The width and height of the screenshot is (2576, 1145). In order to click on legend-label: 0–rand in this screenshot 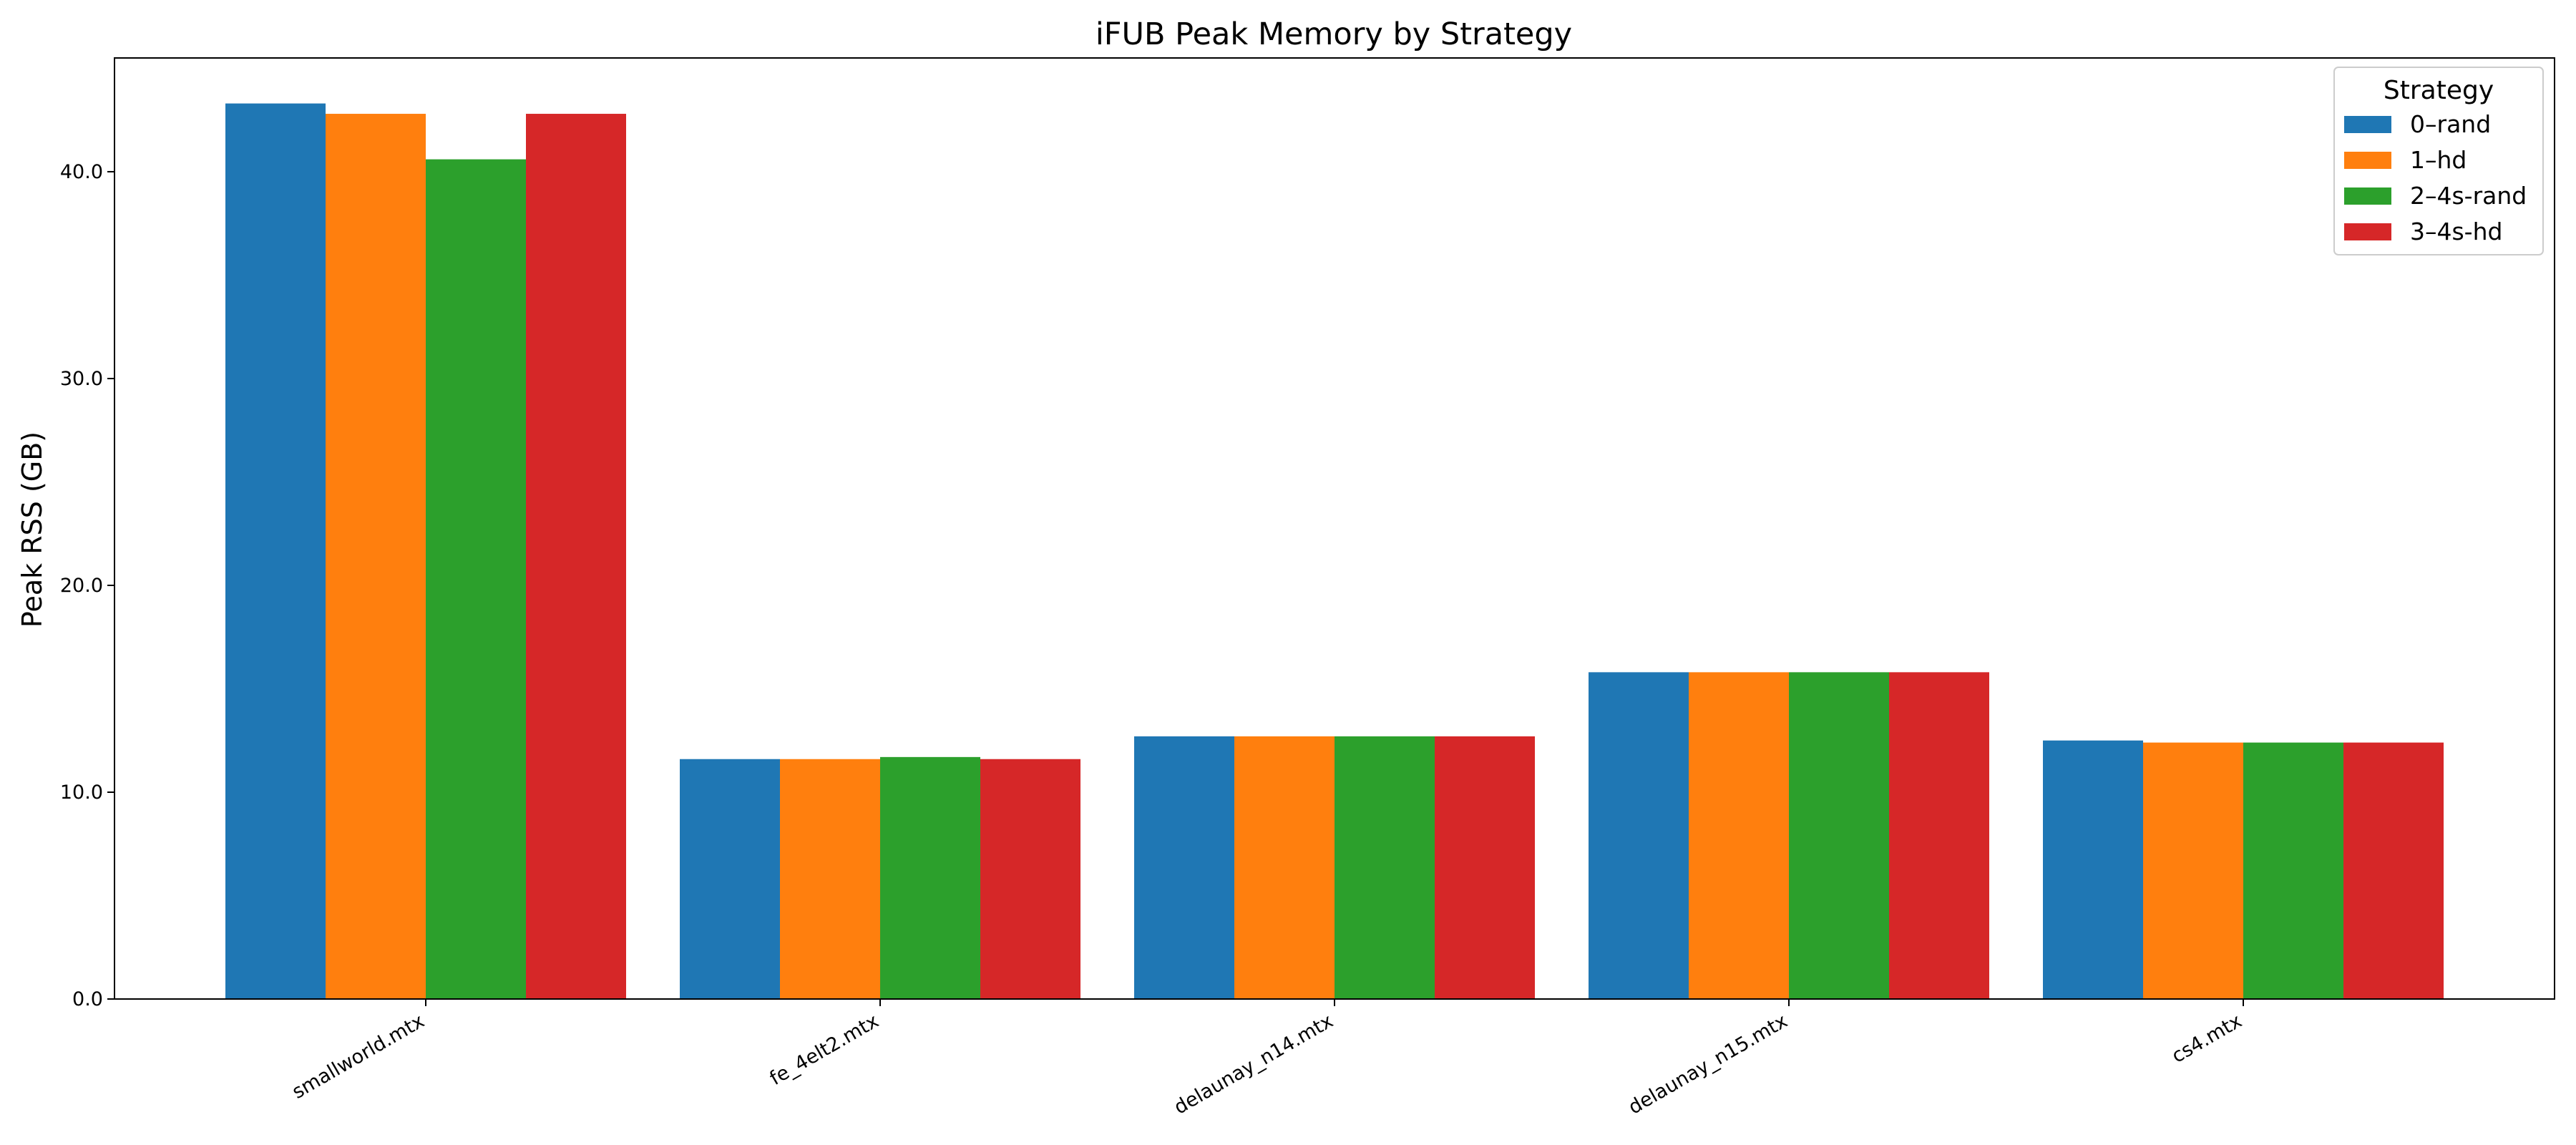, I will do `click(2450, 124)`.